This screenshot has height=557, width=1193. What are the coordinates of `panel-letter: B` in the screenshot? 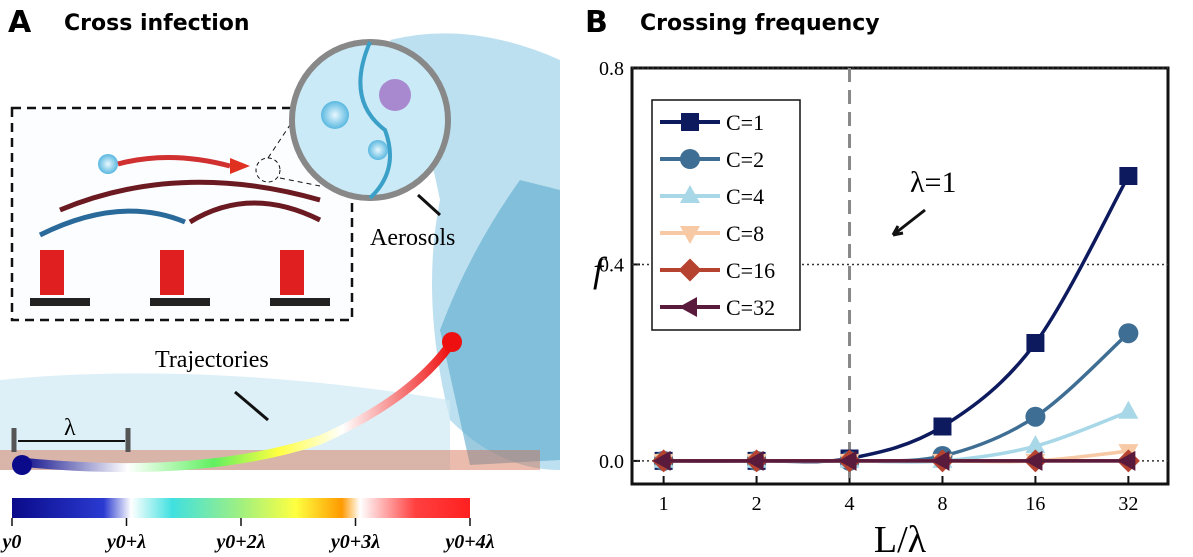 It's located at (596, 22).